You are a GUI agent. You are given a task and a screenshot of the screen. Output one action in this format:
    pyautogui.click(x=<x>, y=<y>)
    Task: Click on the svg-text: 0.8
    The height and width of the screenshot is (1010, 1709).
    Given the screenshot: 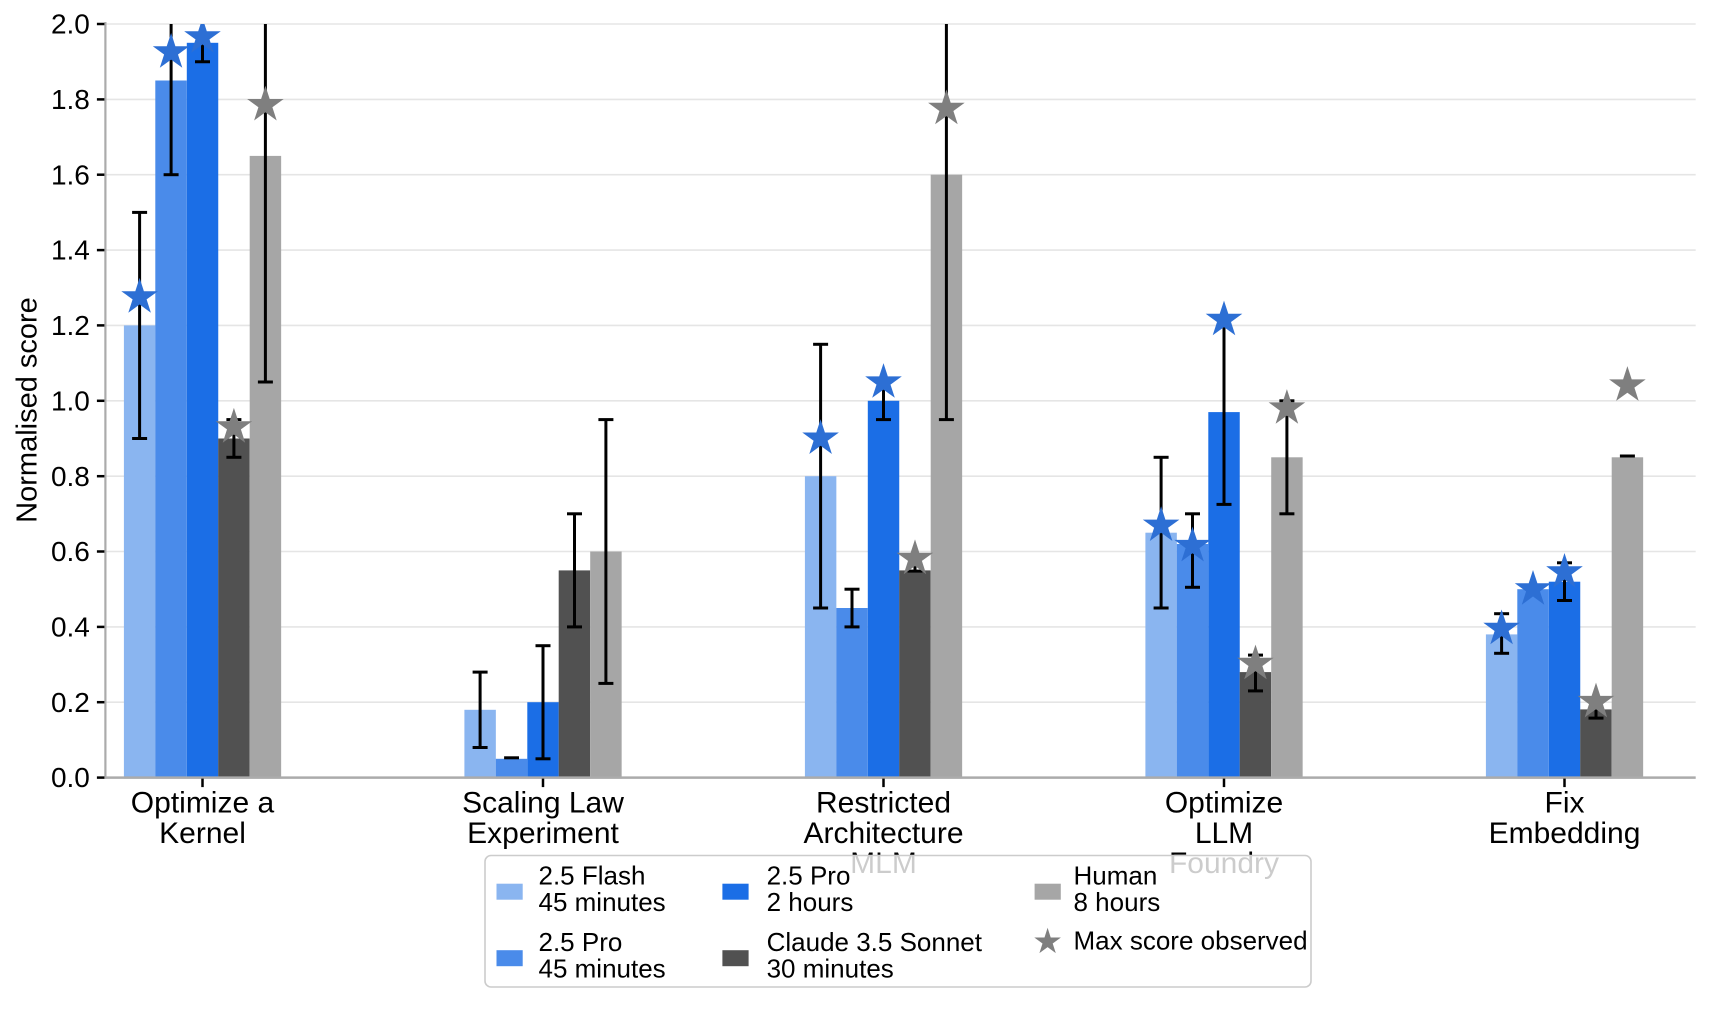 What is the action you would take?
    pyautogui.click(x=70, y=476)
    